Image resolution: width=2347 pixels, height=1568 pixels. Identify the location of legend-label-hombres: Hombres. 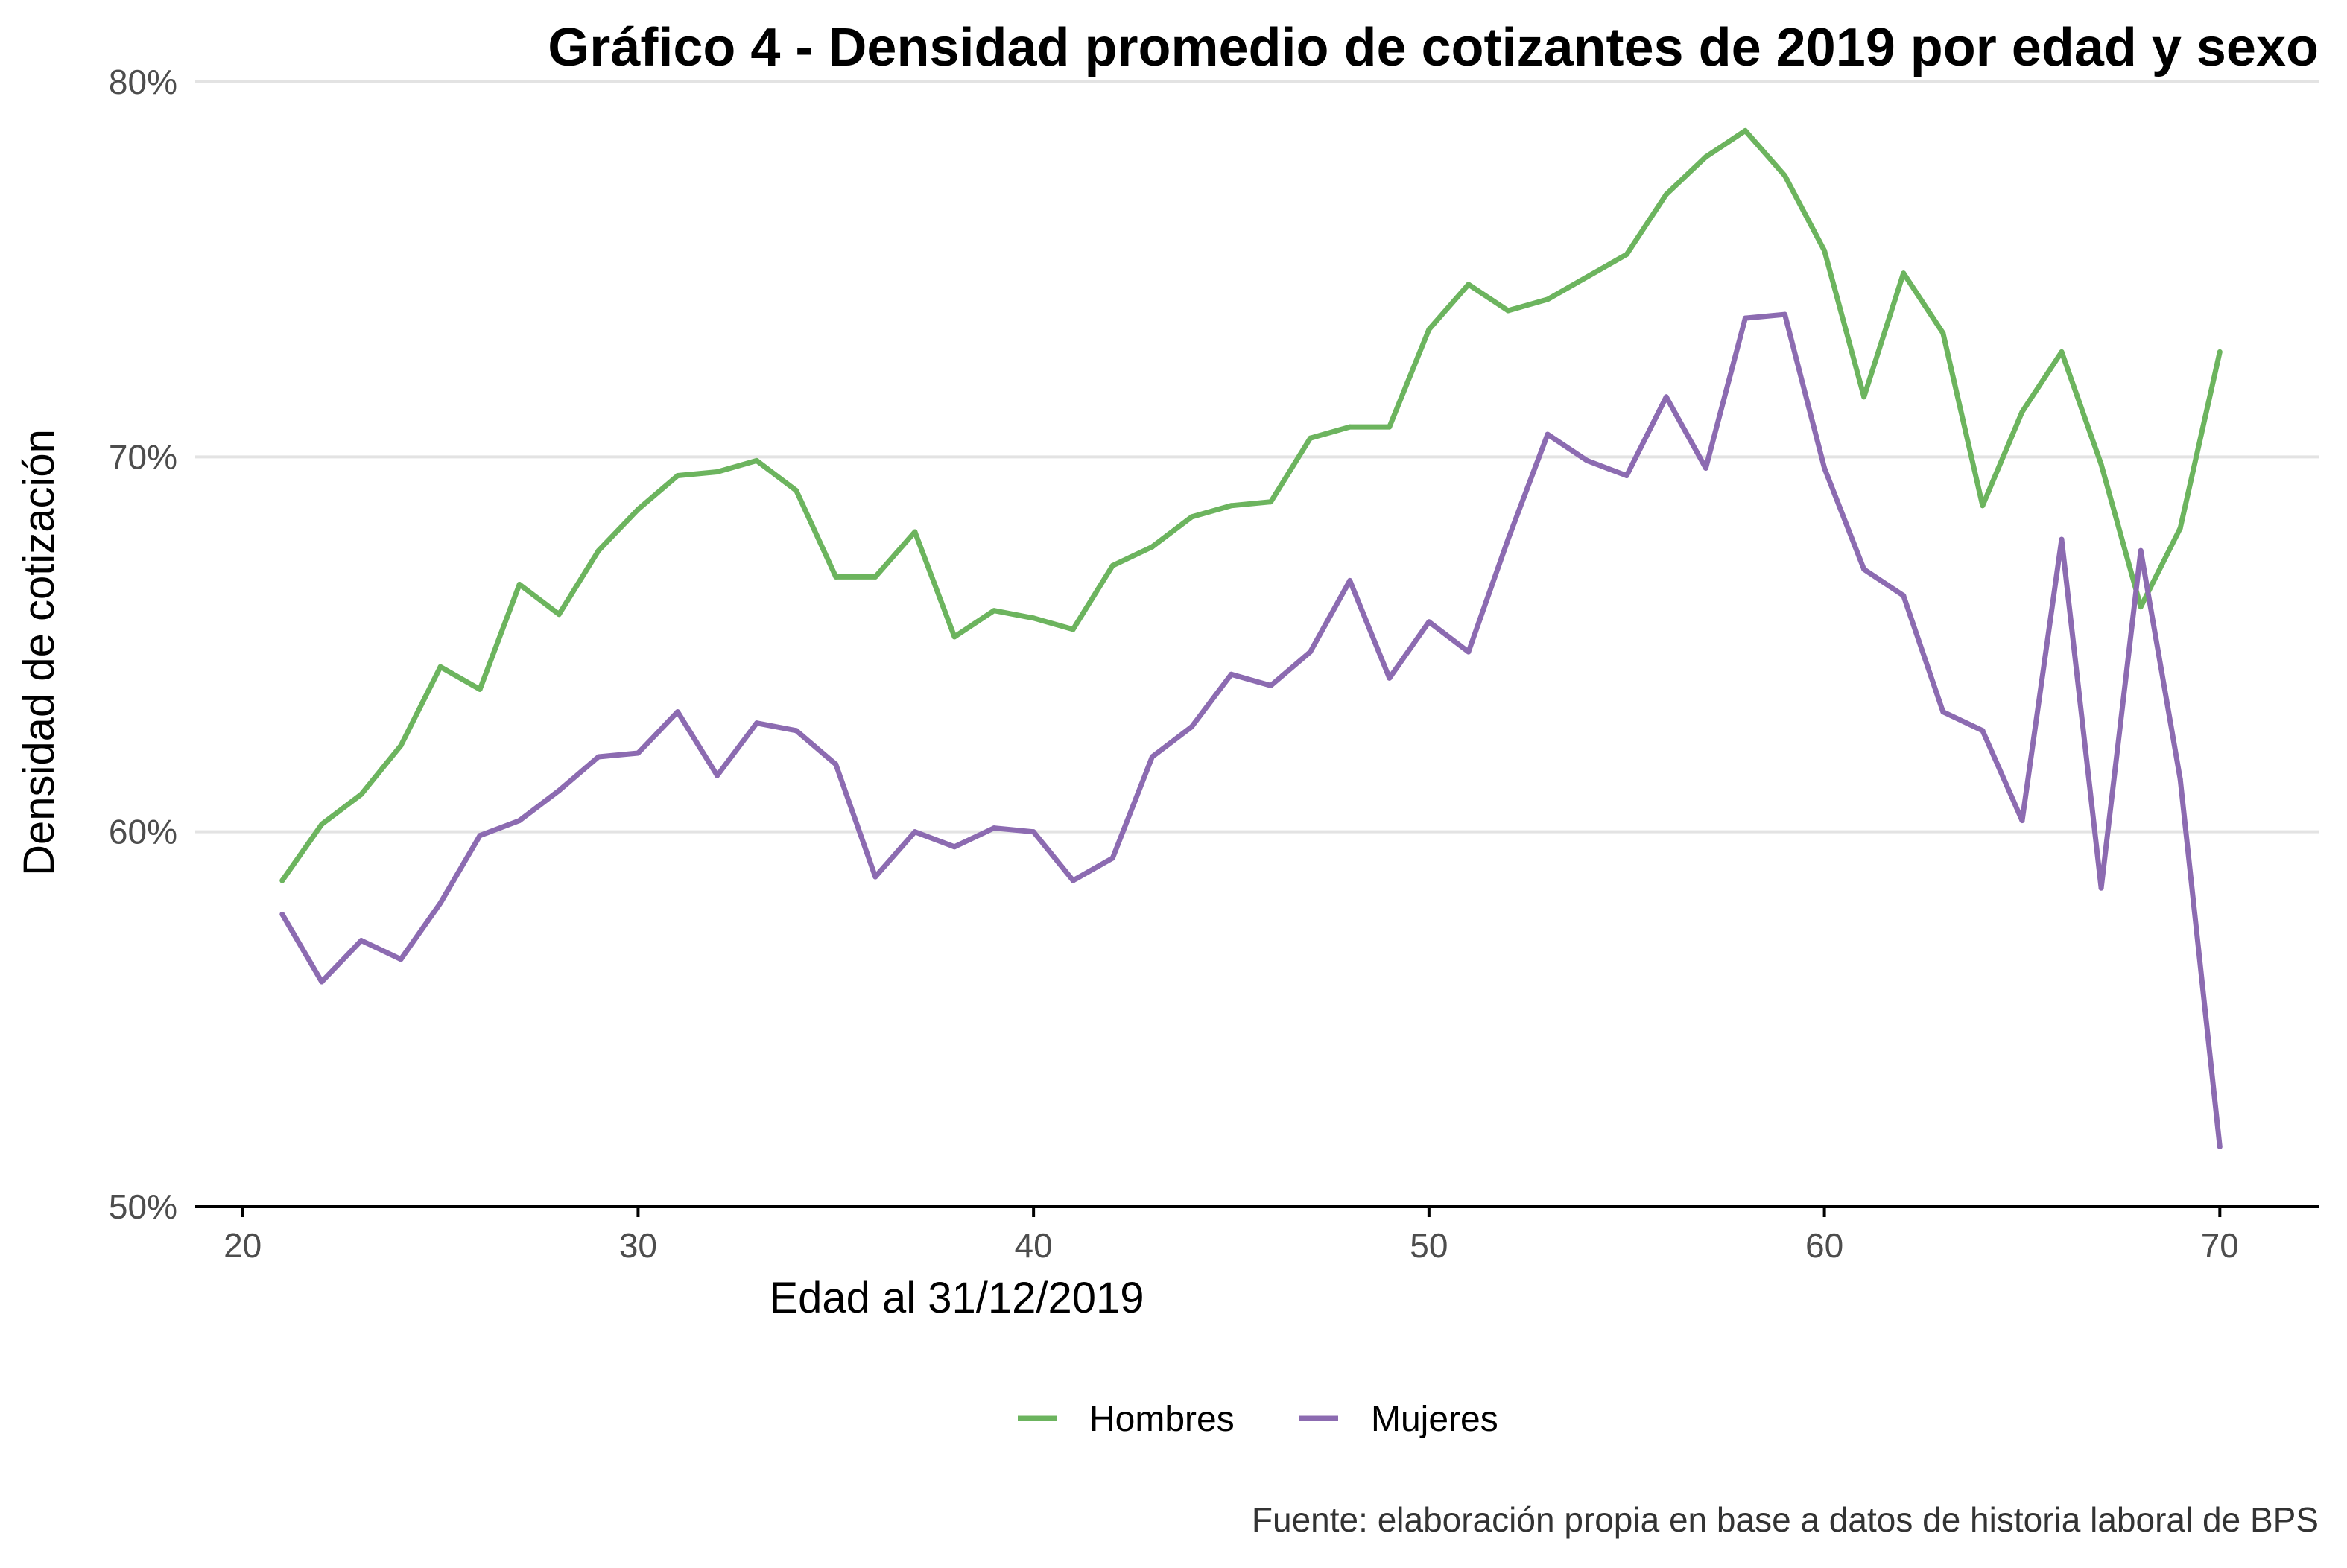
(1162, 1420).